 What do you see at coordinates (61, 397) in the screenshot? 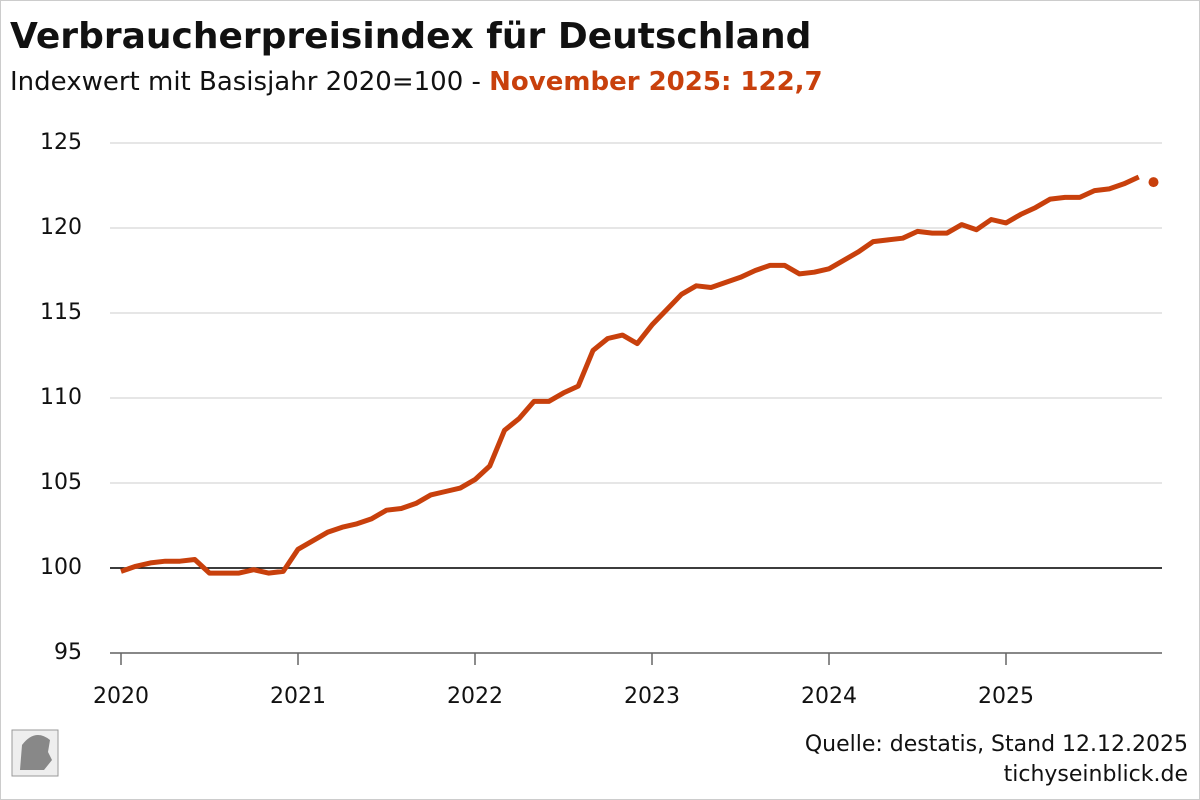
I see `y-tick-label: 110` at bounding box center [61, 397].